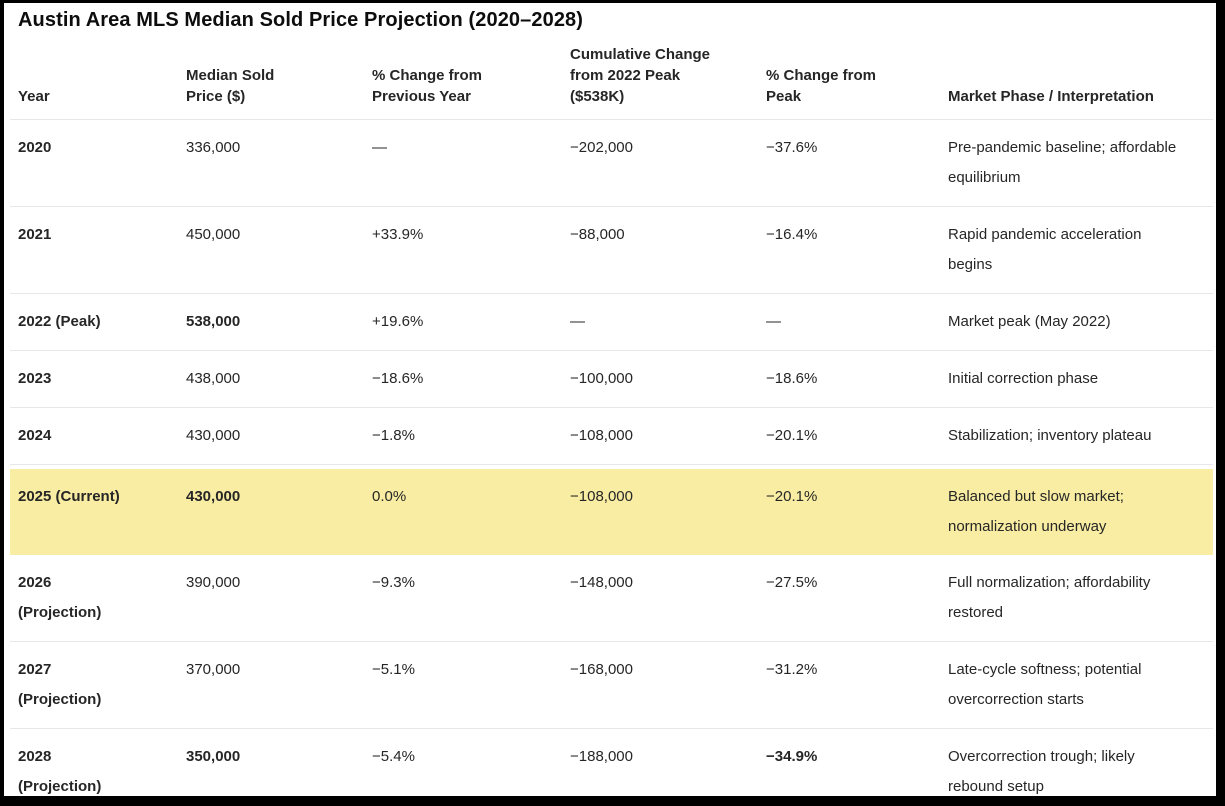 This screenshot has height=806, width=1225. I want to click on yoy-change-cell: 0.0%, so click(389, 496).